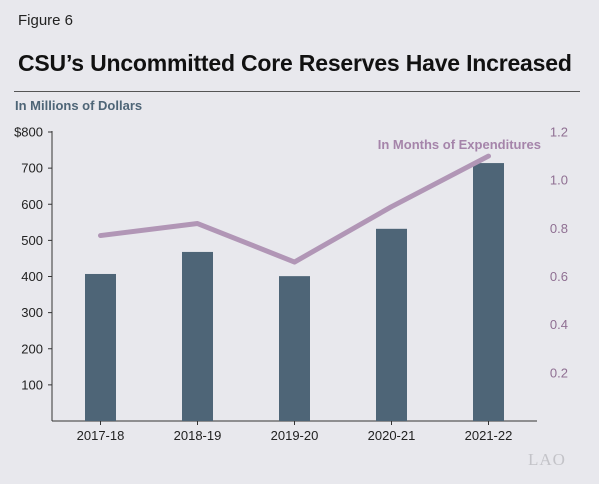 This screenshot has height=484, width=599. Describe the element at coordinates (559, 324) in the screenshot. I see `right-axis-tick-label: 0.4` at that location.